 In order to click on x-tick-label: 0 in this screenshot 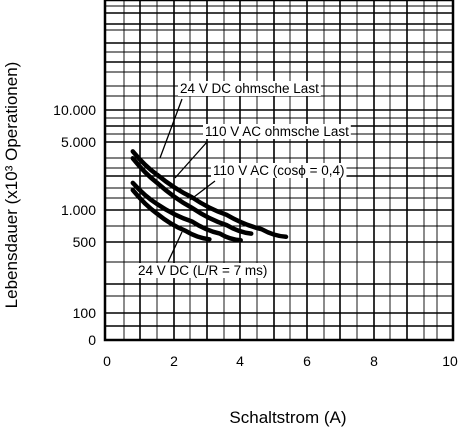, I will do `click(107, 361)`.